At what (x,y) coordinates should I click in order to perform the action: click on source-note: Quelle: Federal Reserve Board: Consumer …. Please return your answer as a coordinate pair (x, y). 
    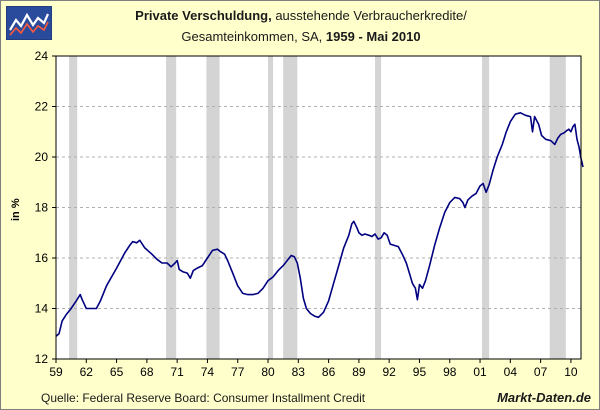
    Looking at the image, I should click on (203, 398).